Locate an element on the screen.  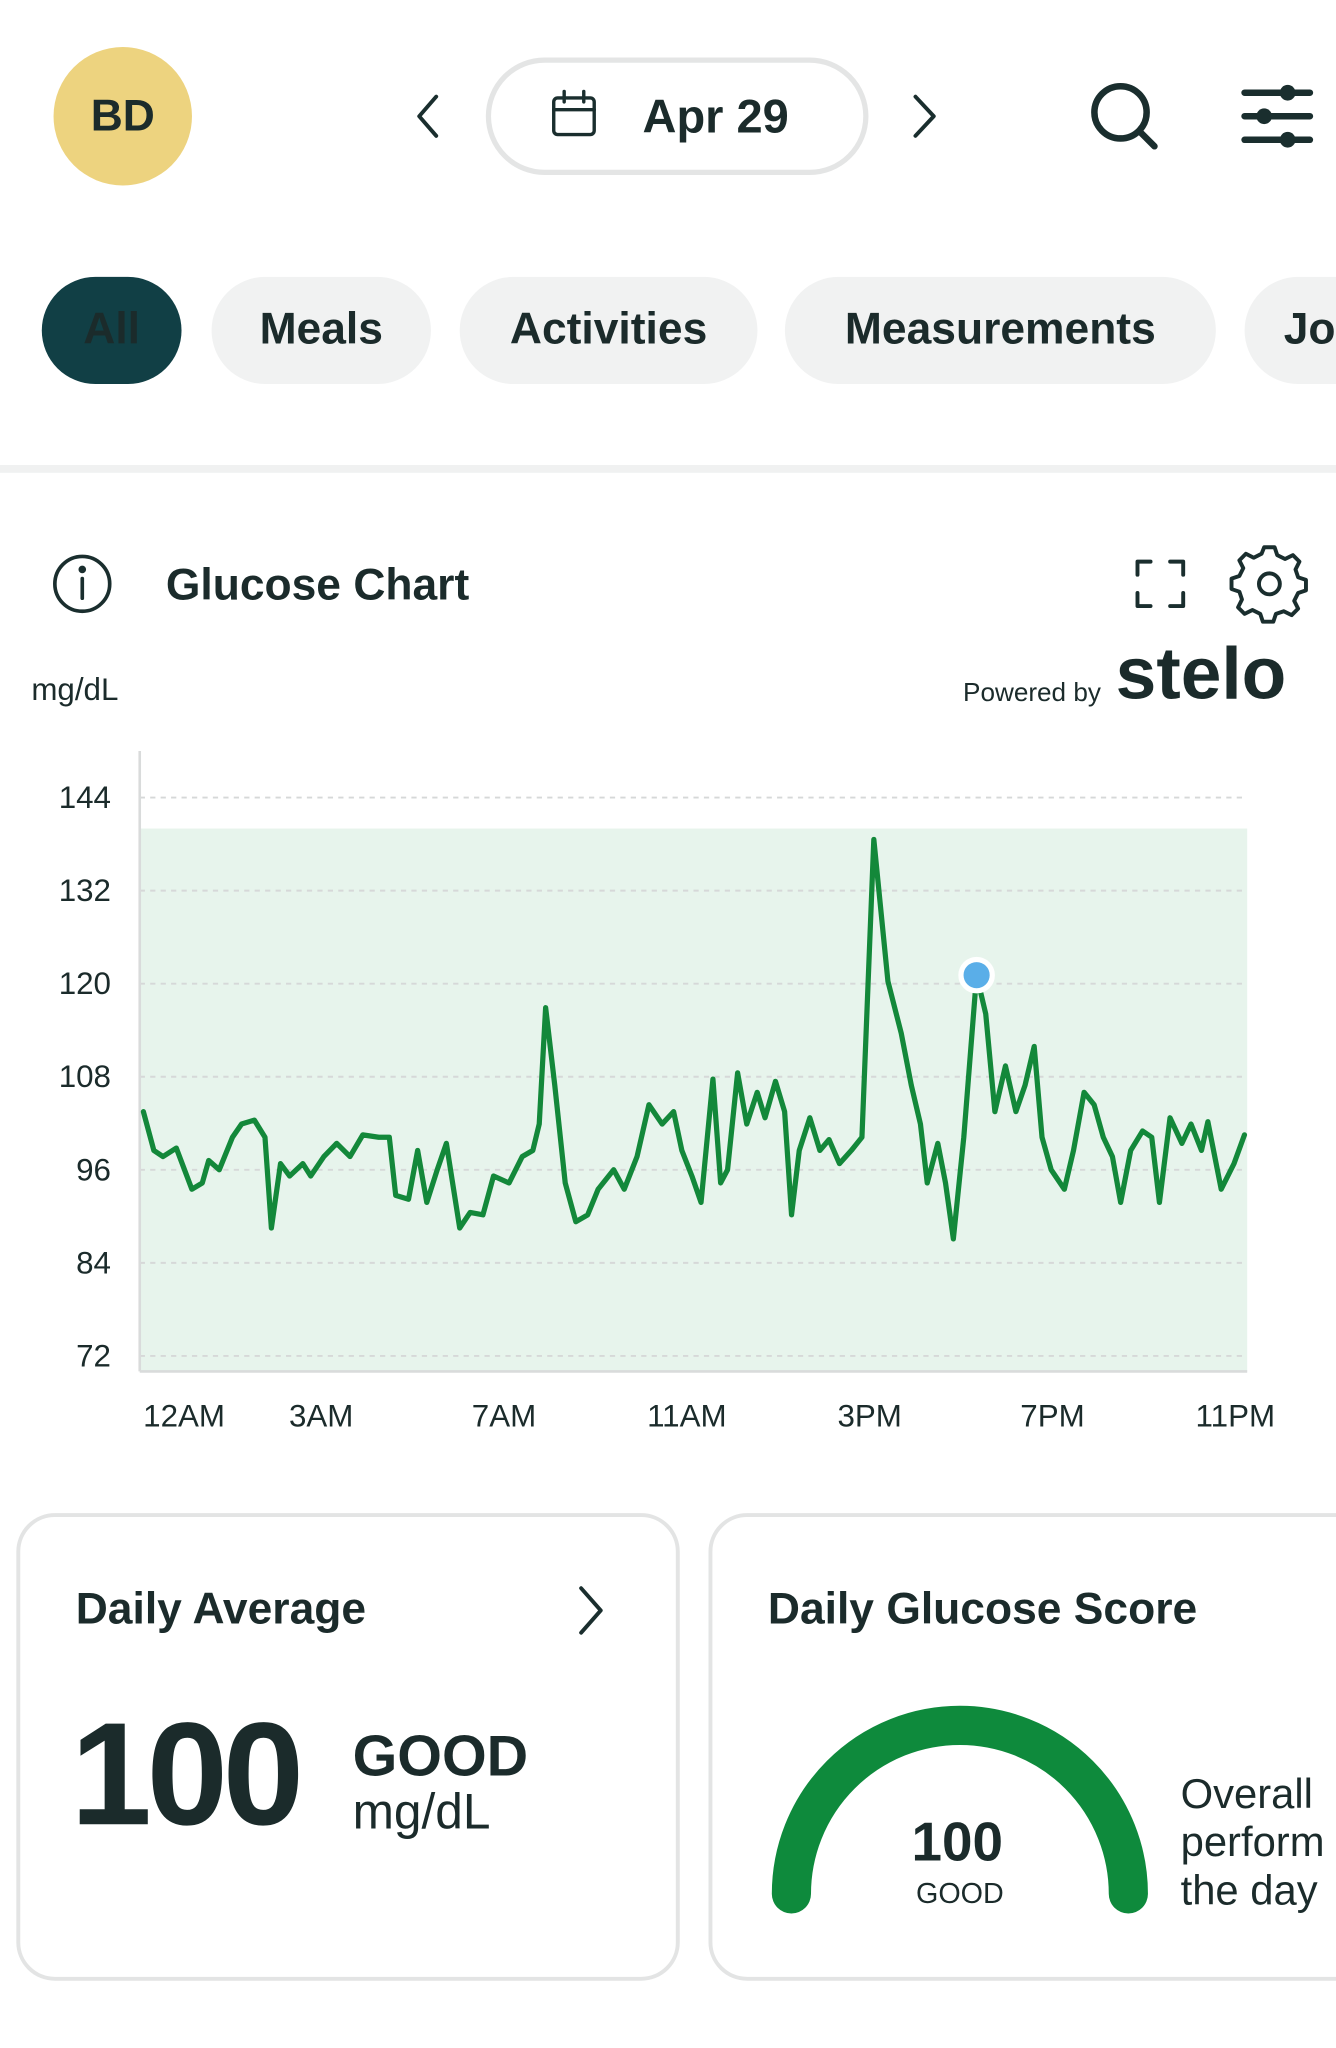
filter-tab: Jo is located at coordinates (1290, 330).